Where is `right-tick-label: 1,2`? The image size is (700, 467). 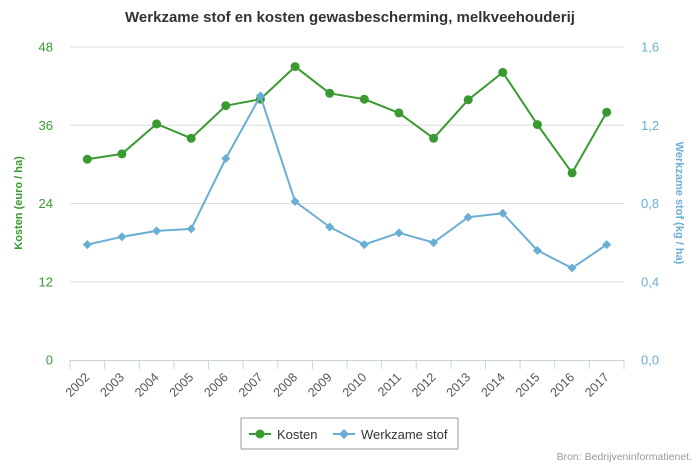
right-tick-label: 1,2 is located at coordinates (650, 125).